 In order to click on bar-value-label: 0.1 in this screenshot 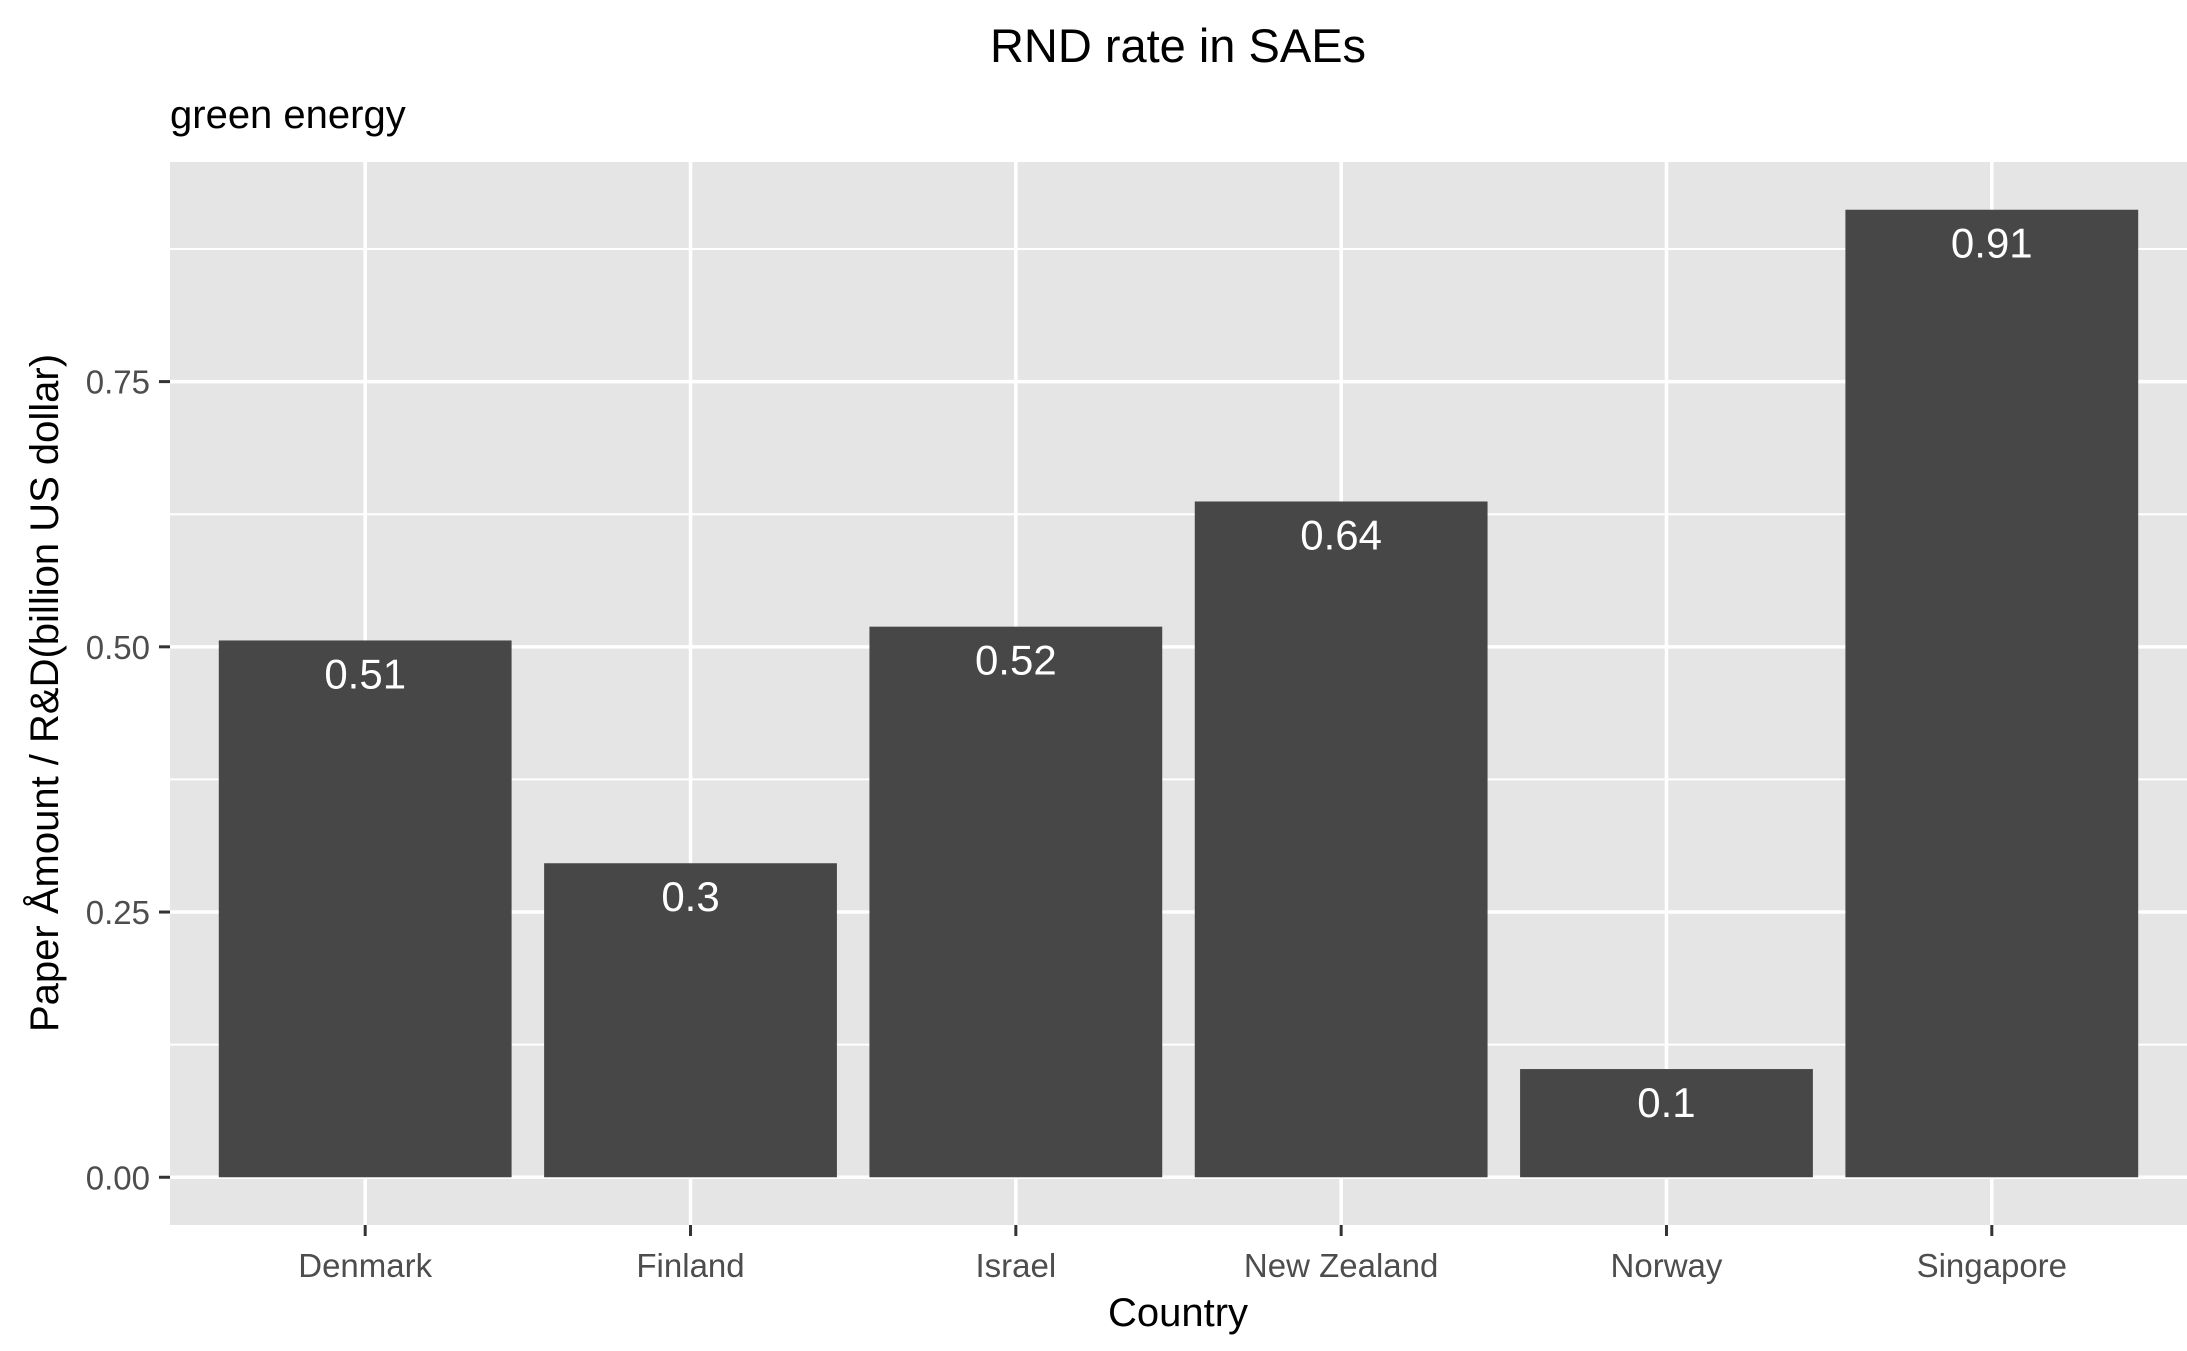, I will do `click(1666, 1102)`.